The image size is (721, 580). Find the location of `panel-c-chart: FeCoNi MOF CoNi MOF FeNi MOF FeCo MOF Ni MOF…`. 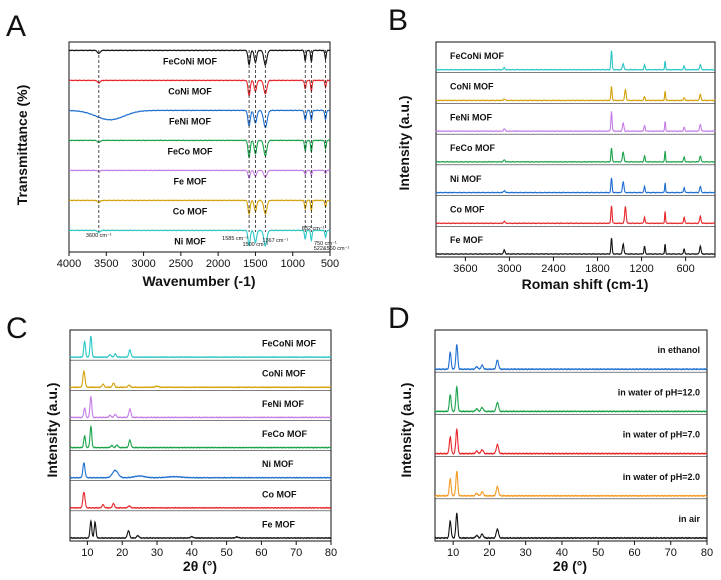

panel-c-chart: FeCoNi MOF CoNi MOF FeNi MOF FeCo MOF Ni MOF… is located at coordinates (203, 444).